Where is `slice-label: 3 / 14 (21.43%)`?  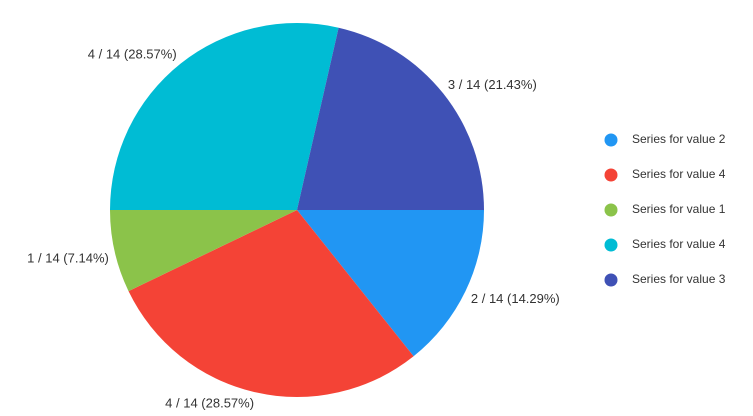
slice-label: 3 / 14 (21.43%) is located at coordinates (492, 84).